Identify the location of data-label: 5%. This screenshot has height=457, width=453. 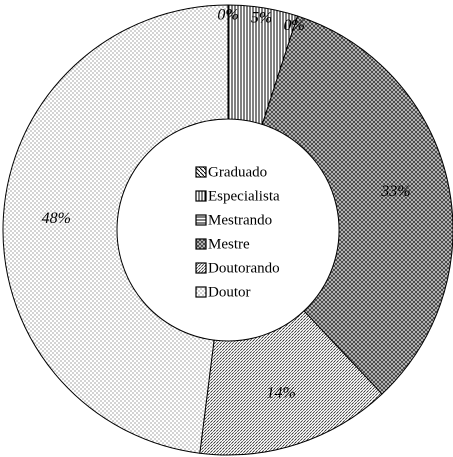
(261, 17).